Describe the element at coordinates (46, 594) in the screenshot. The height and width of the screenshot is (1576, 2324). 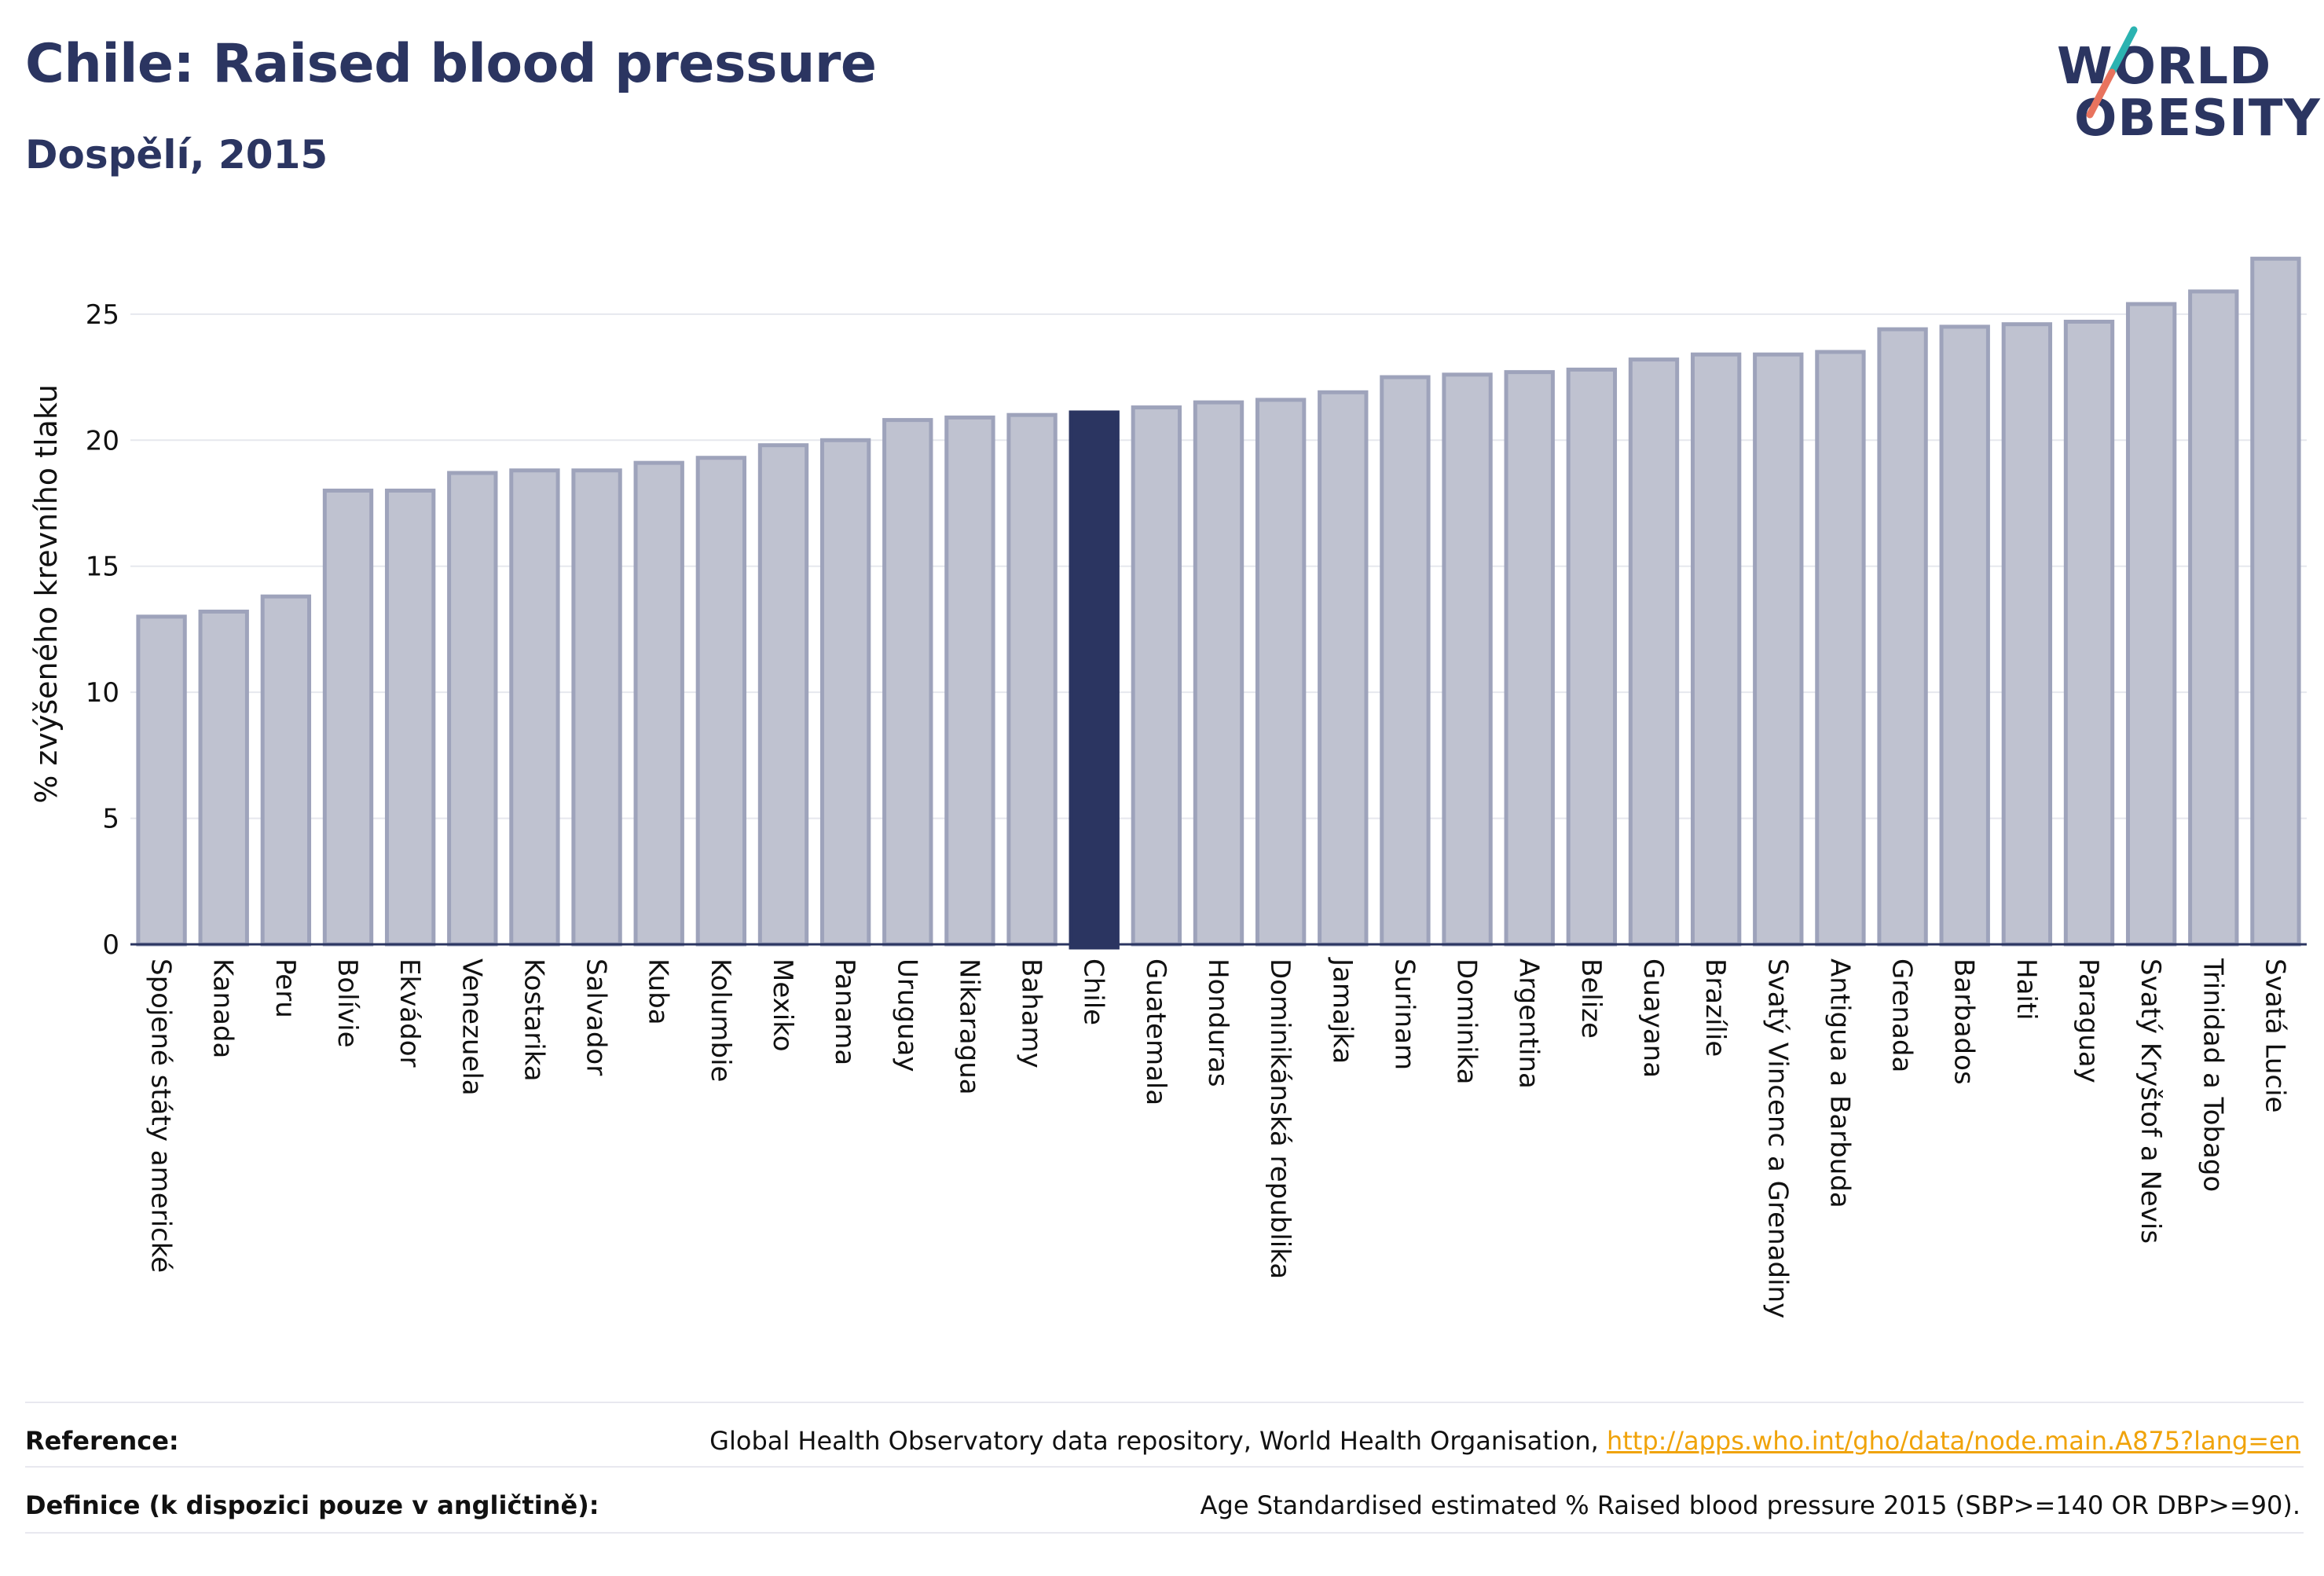
I see `y-axis-title: % zvýšeného krevního tlaku` at that location.